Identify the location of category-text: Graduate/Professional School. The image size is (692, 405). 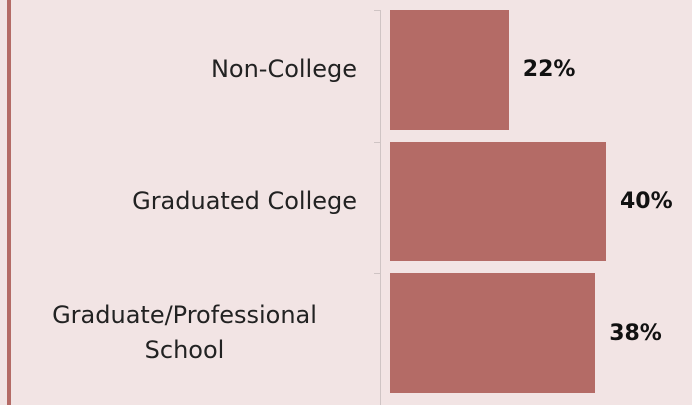
(184, 333).